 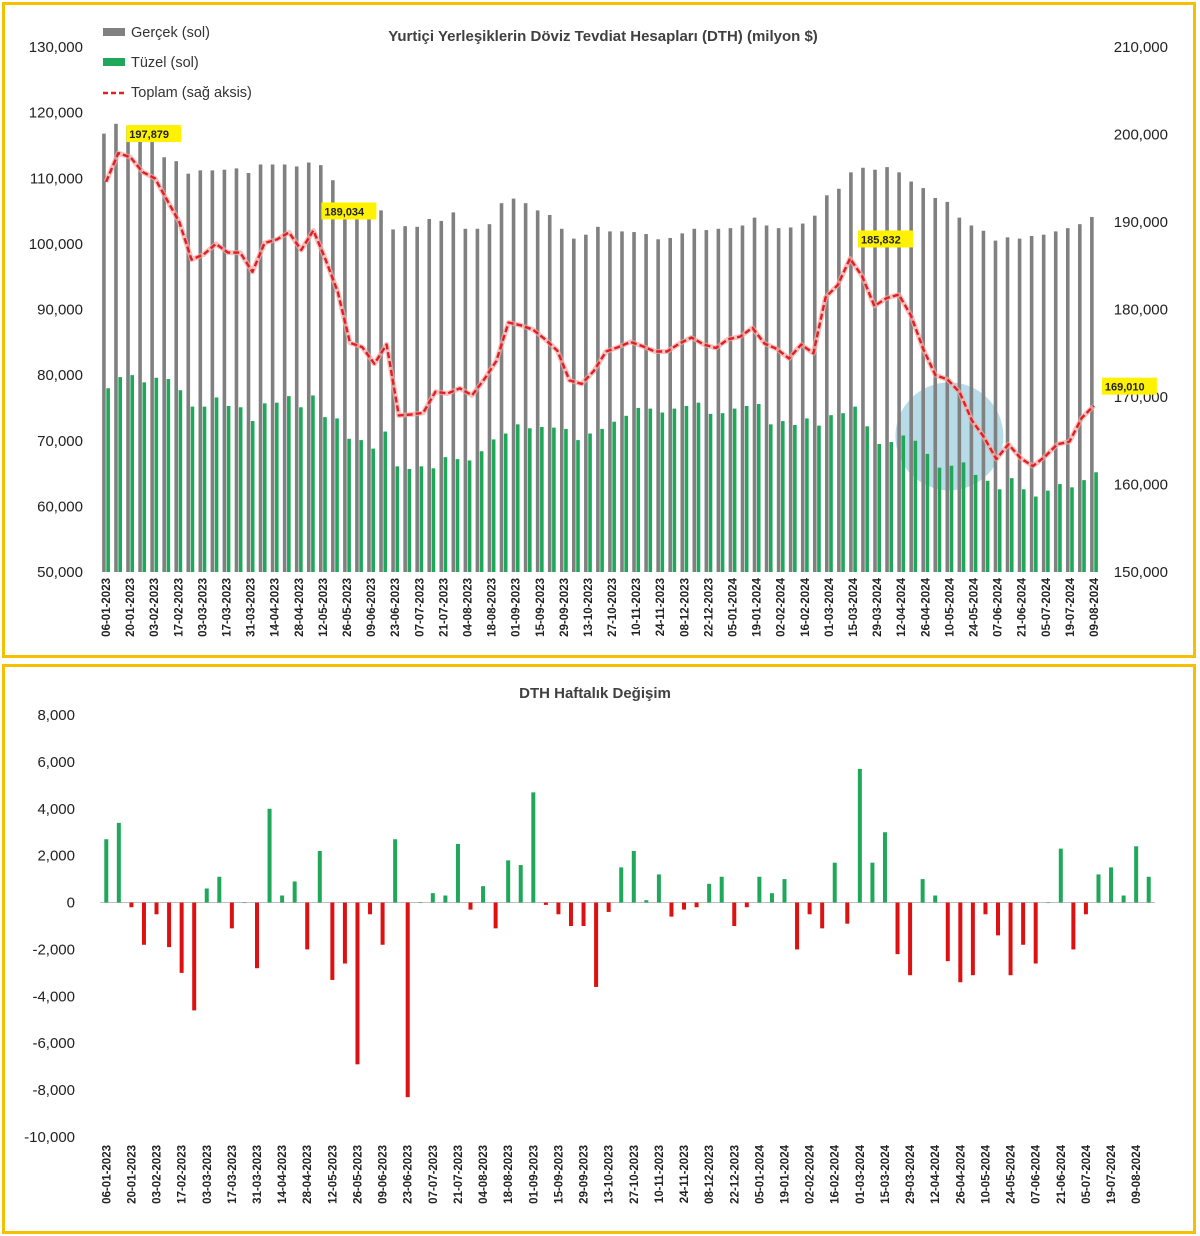 What do you see at coordinates (836, 1173) in the screenshot?
I see `x-tick-label: 16-02-2024` at bounding box center [836, 1173].